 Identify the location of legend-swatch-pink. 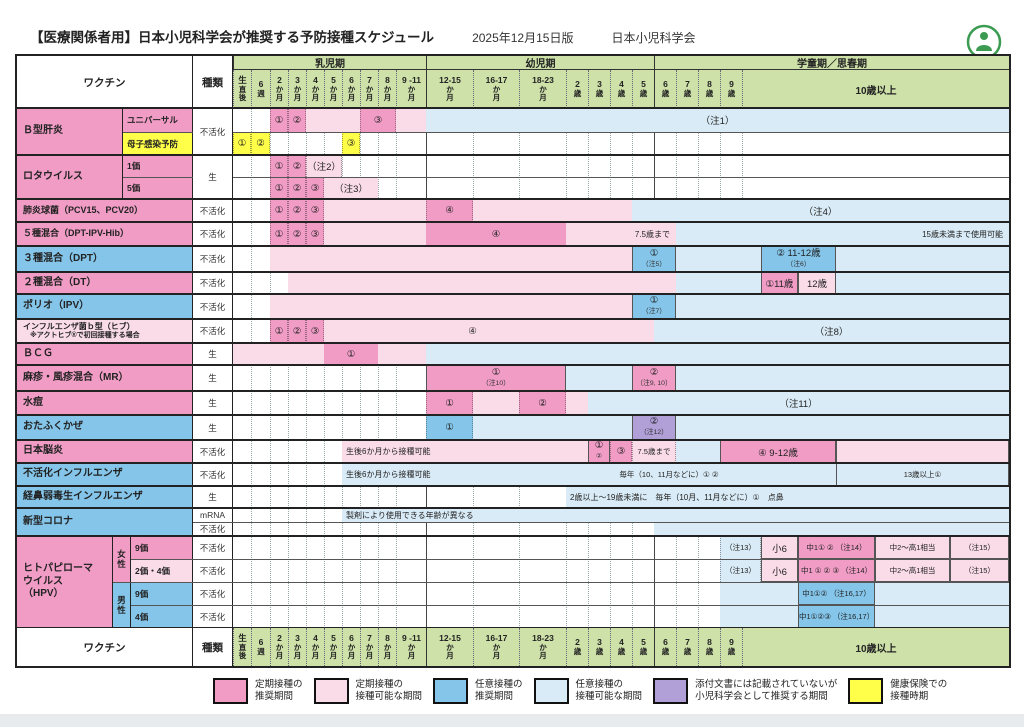
(230, 691).